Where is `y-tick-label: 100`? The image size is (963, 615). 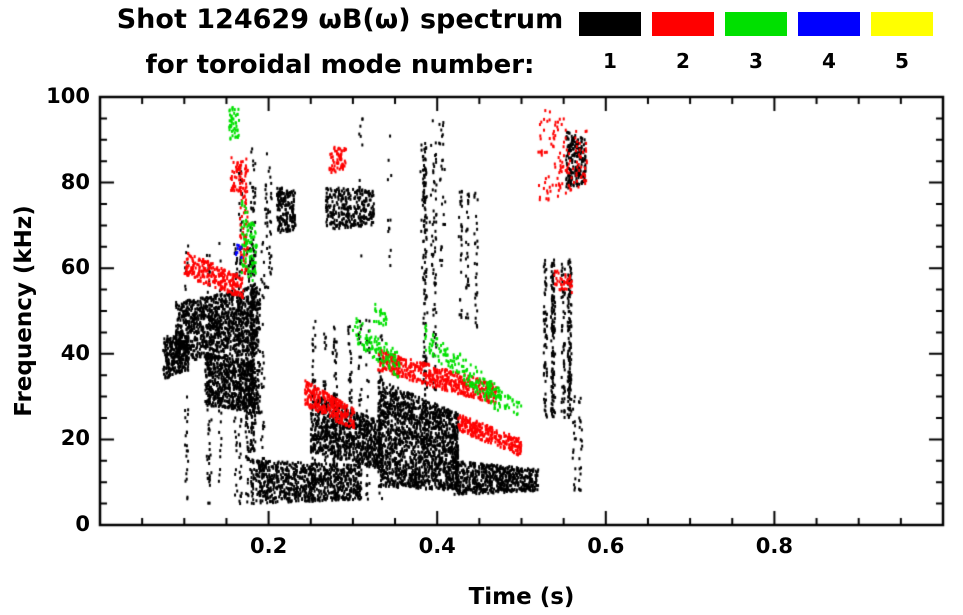
y-tick-label: 100 is located at coordinates (68, 96).